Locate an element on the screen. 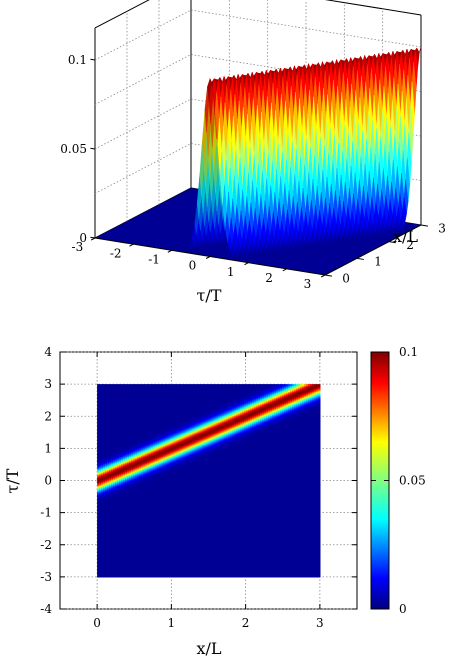  surface-y-axis-label: x/L is located at coordinates (405, 236).